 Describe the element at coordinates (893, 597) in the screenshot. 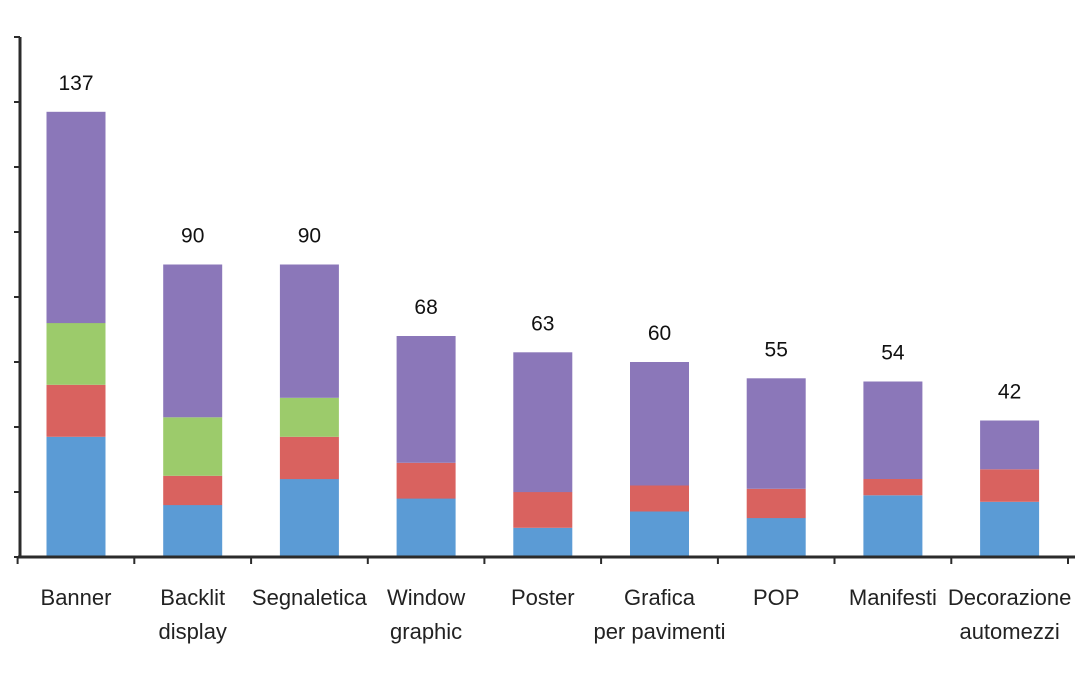

I see `category-label-7: Manifesti` at that location.